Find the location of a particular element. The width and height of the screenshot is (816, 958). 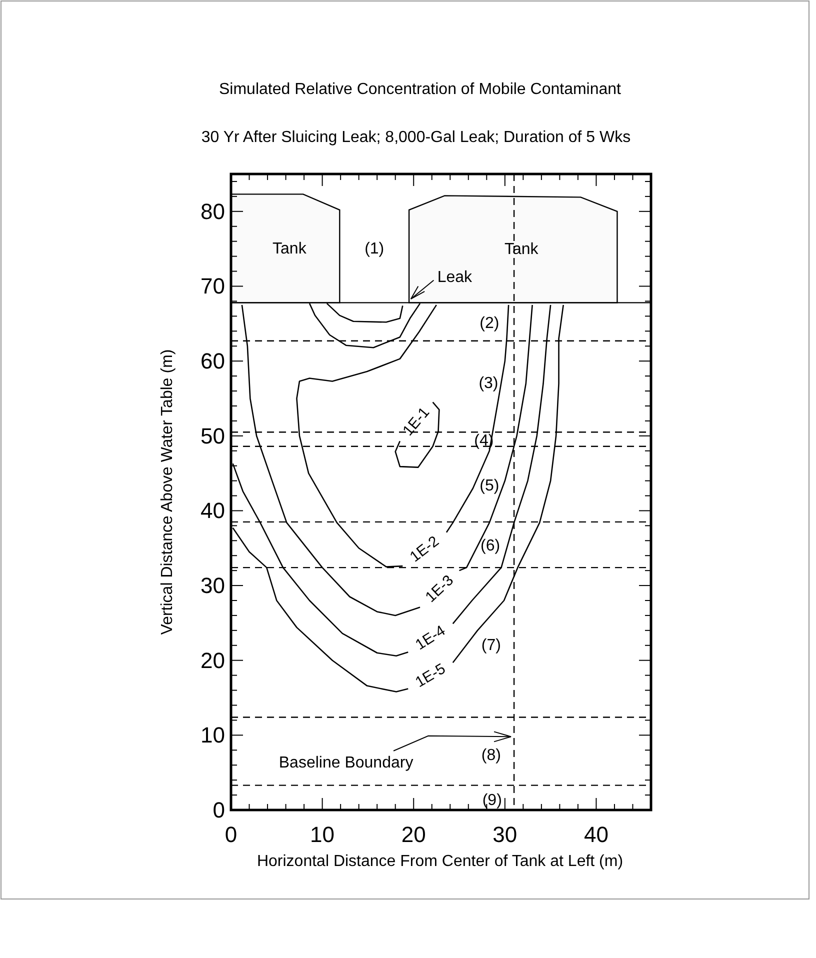

y-tick-label: 60 is located at coordinates (212, 361).